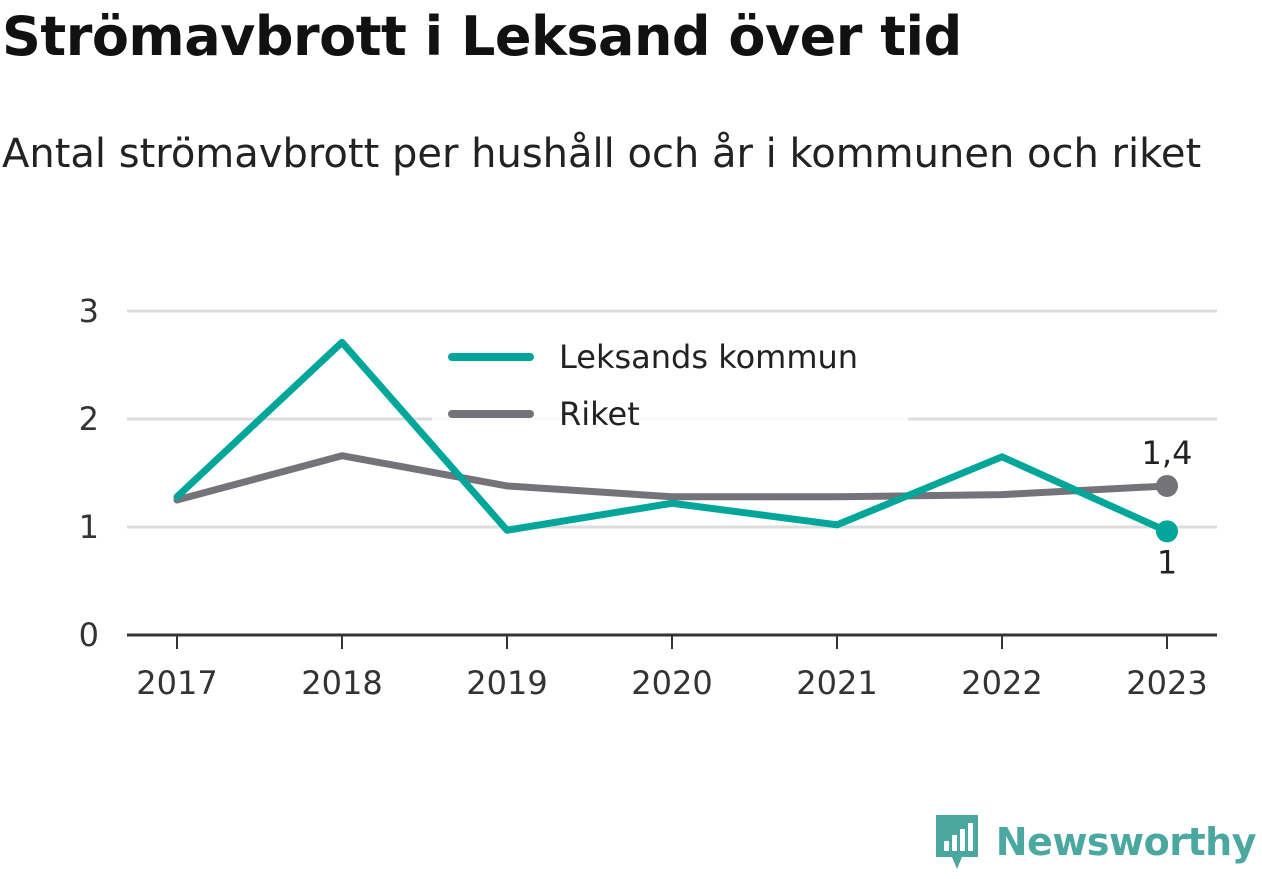 This screenshot has height=879, width=1262. I want to click on x-tick-label: 2023, so click(1166, 683).